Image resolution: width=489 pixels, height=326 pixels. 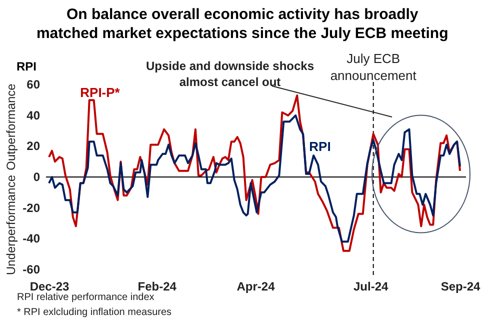 What do you see at coordinates (33, 85) in the screenshot?
I see `y-tick-label: 60` at bounding box center [33, 85].